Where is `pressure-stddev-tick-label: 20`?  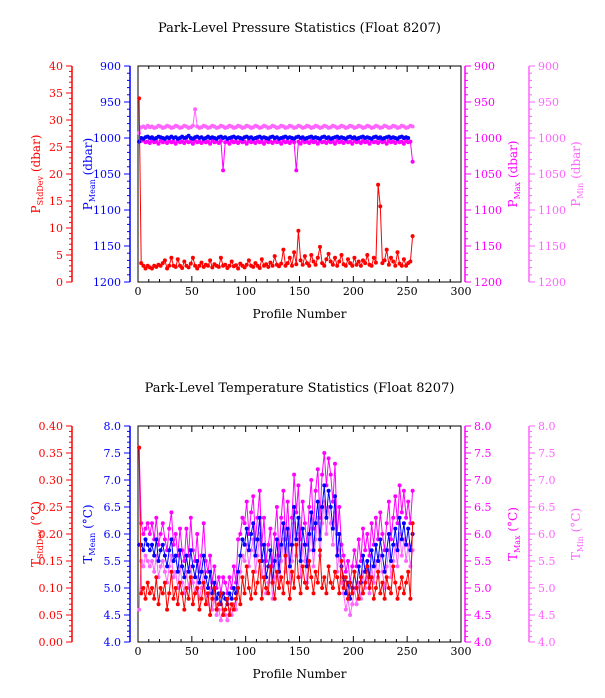 pressure-stddev-tick-label: 20 is located at coordinates (56, 174).